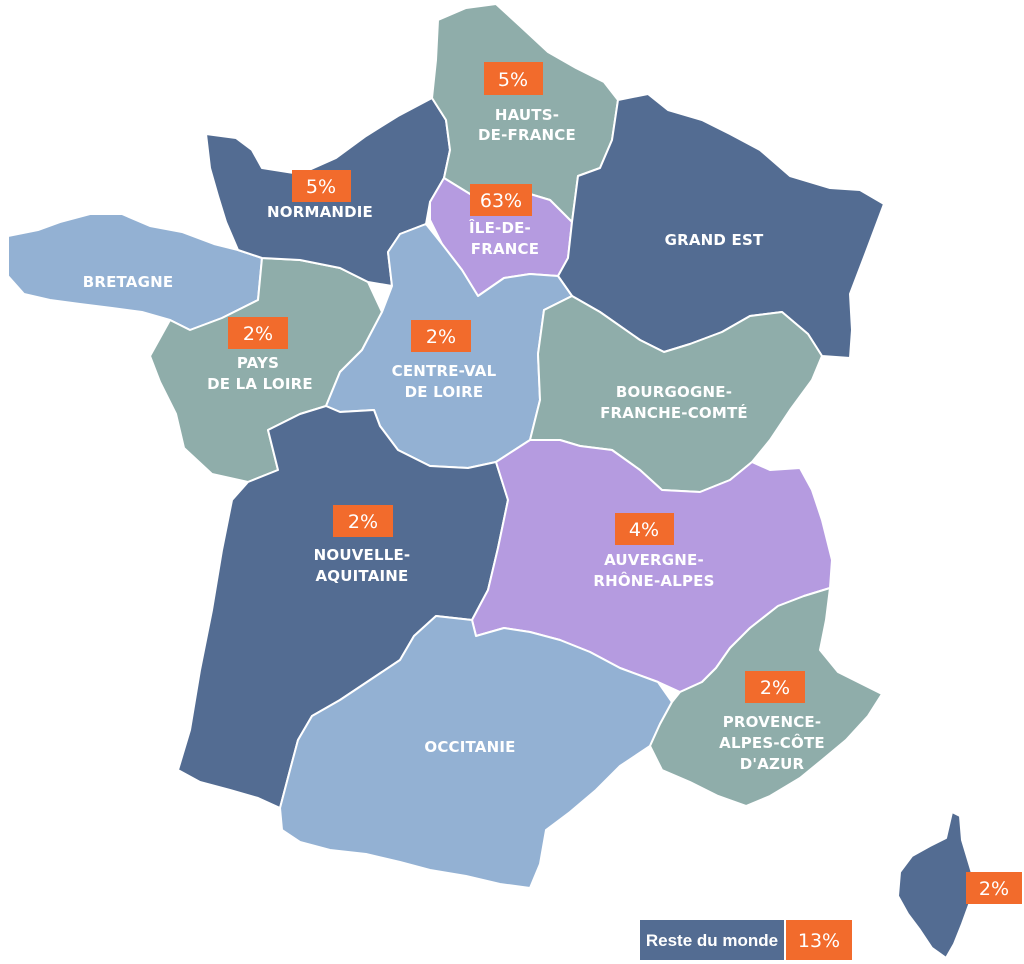 Image resolution: width=1024 pixels, height=964 pixels. I want to click on label-nouvelle-aquitaine-2: AQUITAINE, so click(362, 576).